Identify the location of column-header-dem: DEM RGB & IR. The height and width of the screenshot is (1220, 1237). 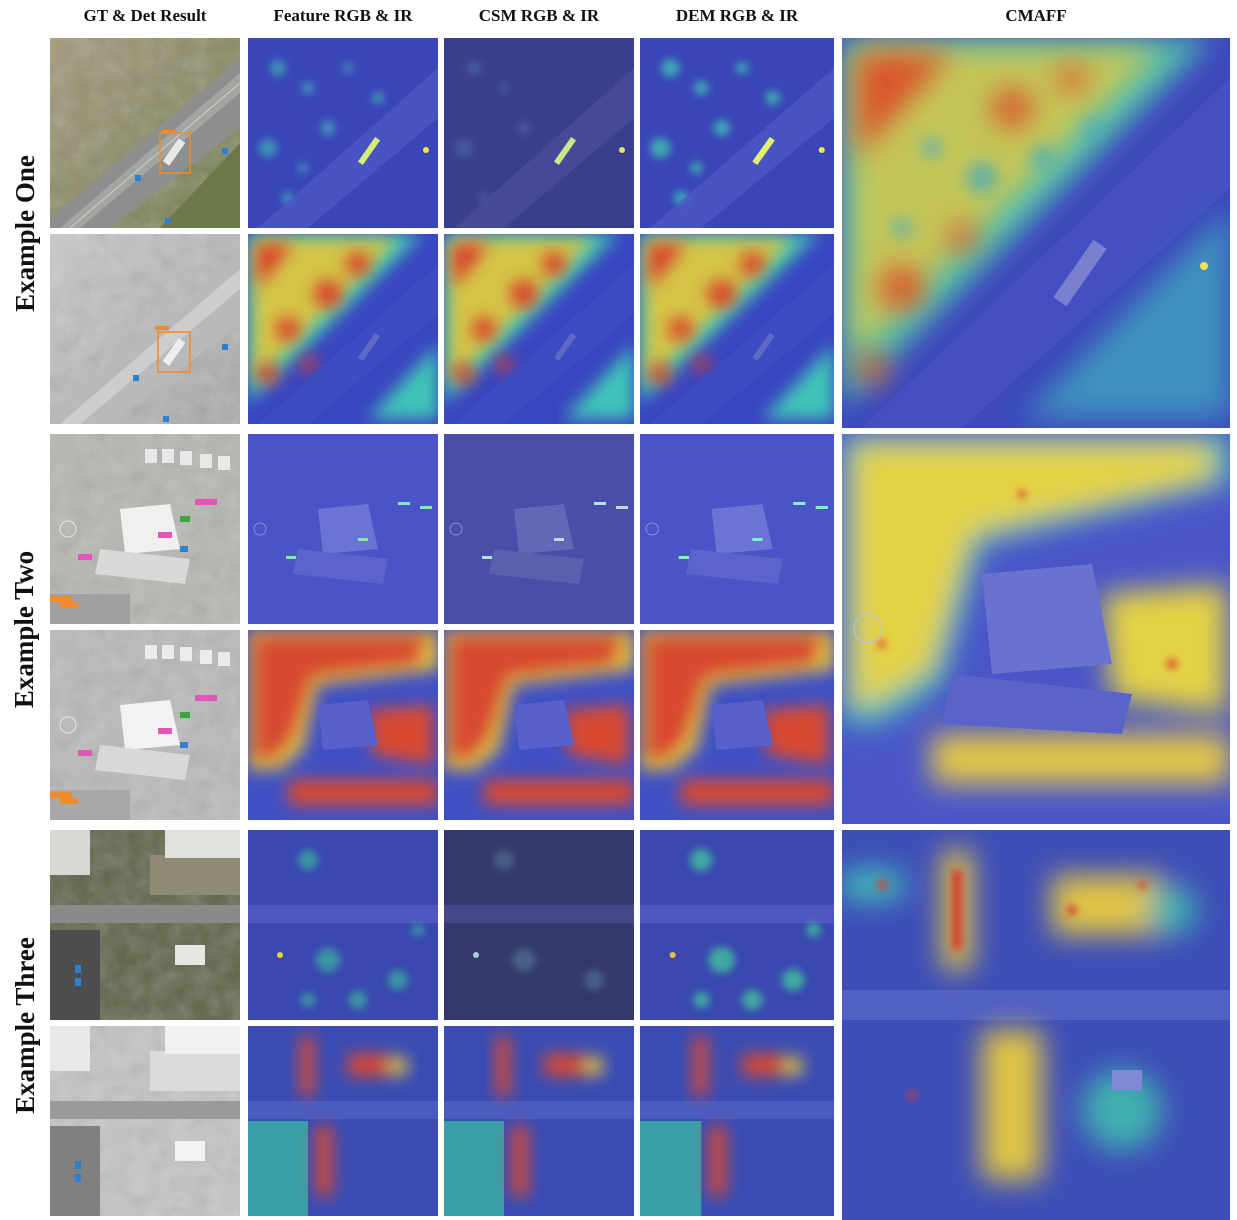
(737, 15).